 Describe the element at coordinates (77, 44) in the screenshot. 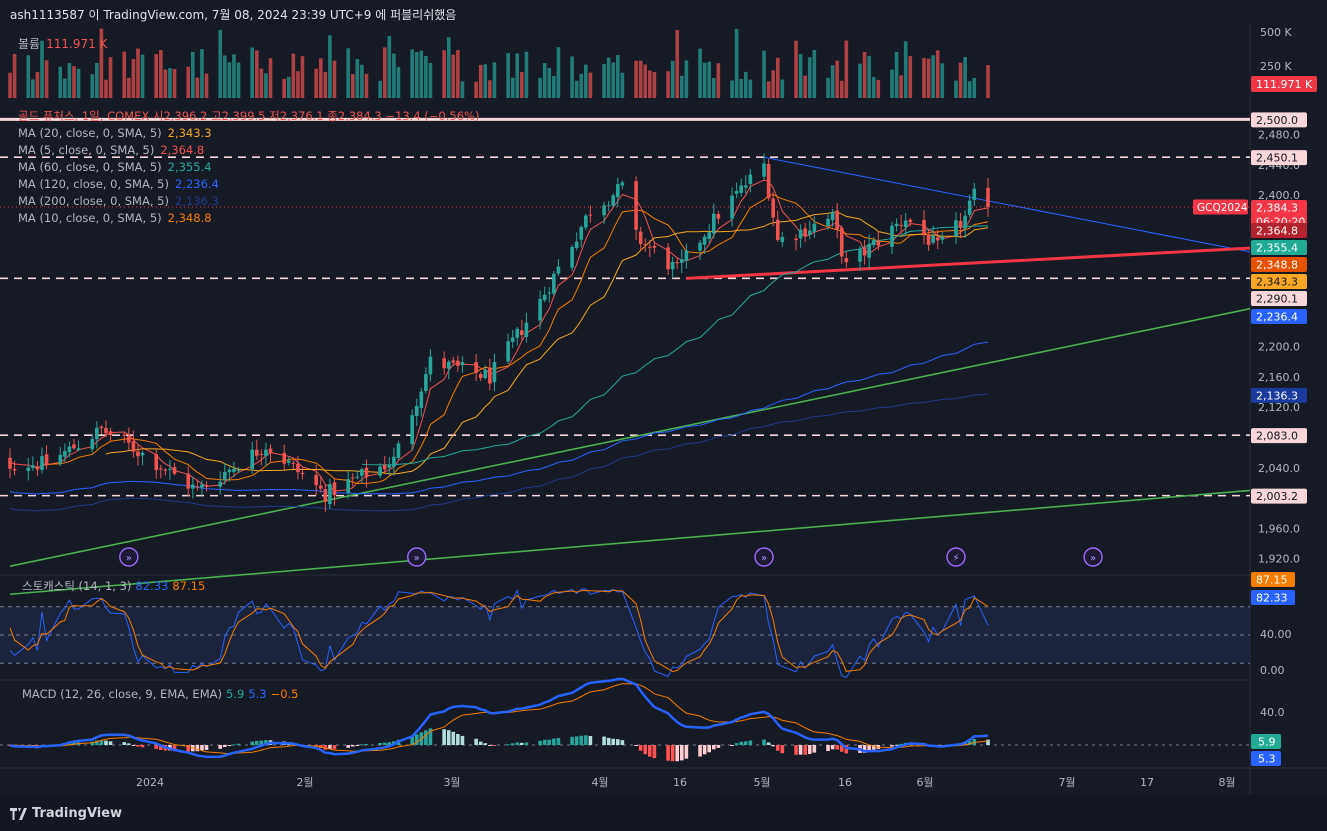

I see `volume-value: 111.971 K` at that location.